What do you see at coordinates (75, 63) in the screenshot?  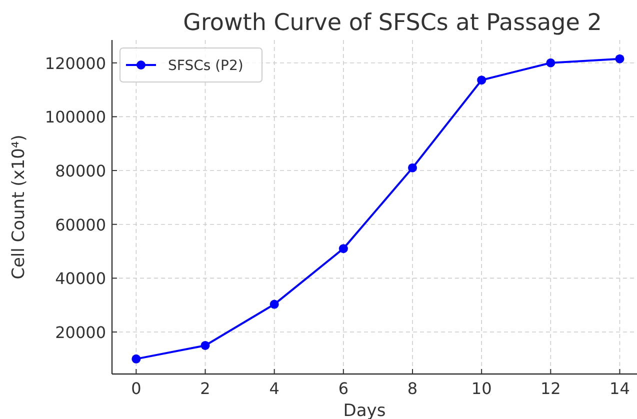 I see `y-tick-label: 120000` at bounding box center [75, 63].